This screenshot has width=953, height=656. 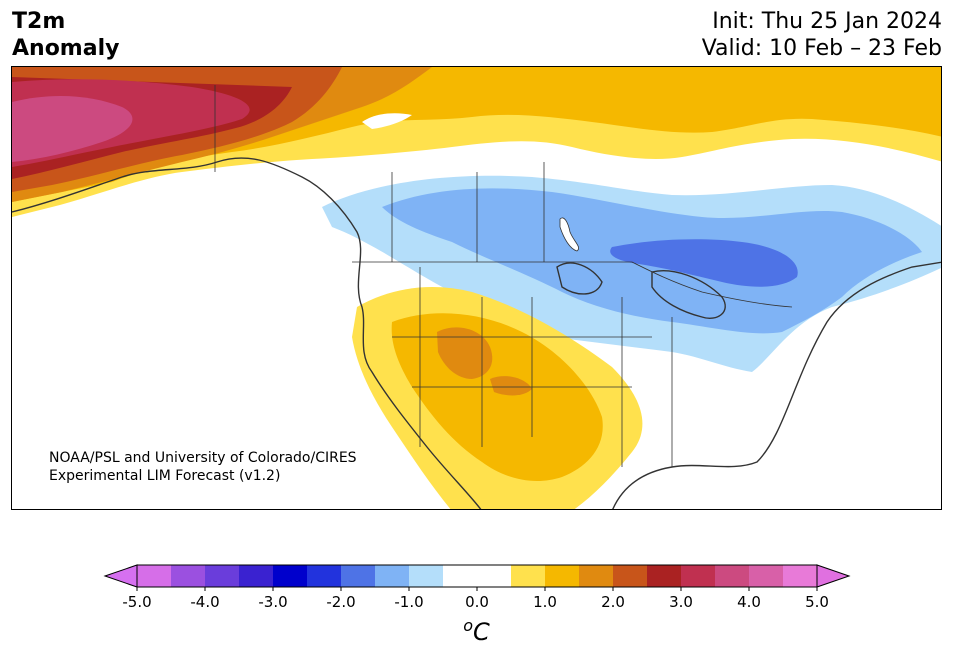 I want to click on colorbar: -5.0 -4.0 -3.0 -2.0 -1.0 0.0 1.0 2.0 3.0 4.0 5.0, so click(x=477, y=587).